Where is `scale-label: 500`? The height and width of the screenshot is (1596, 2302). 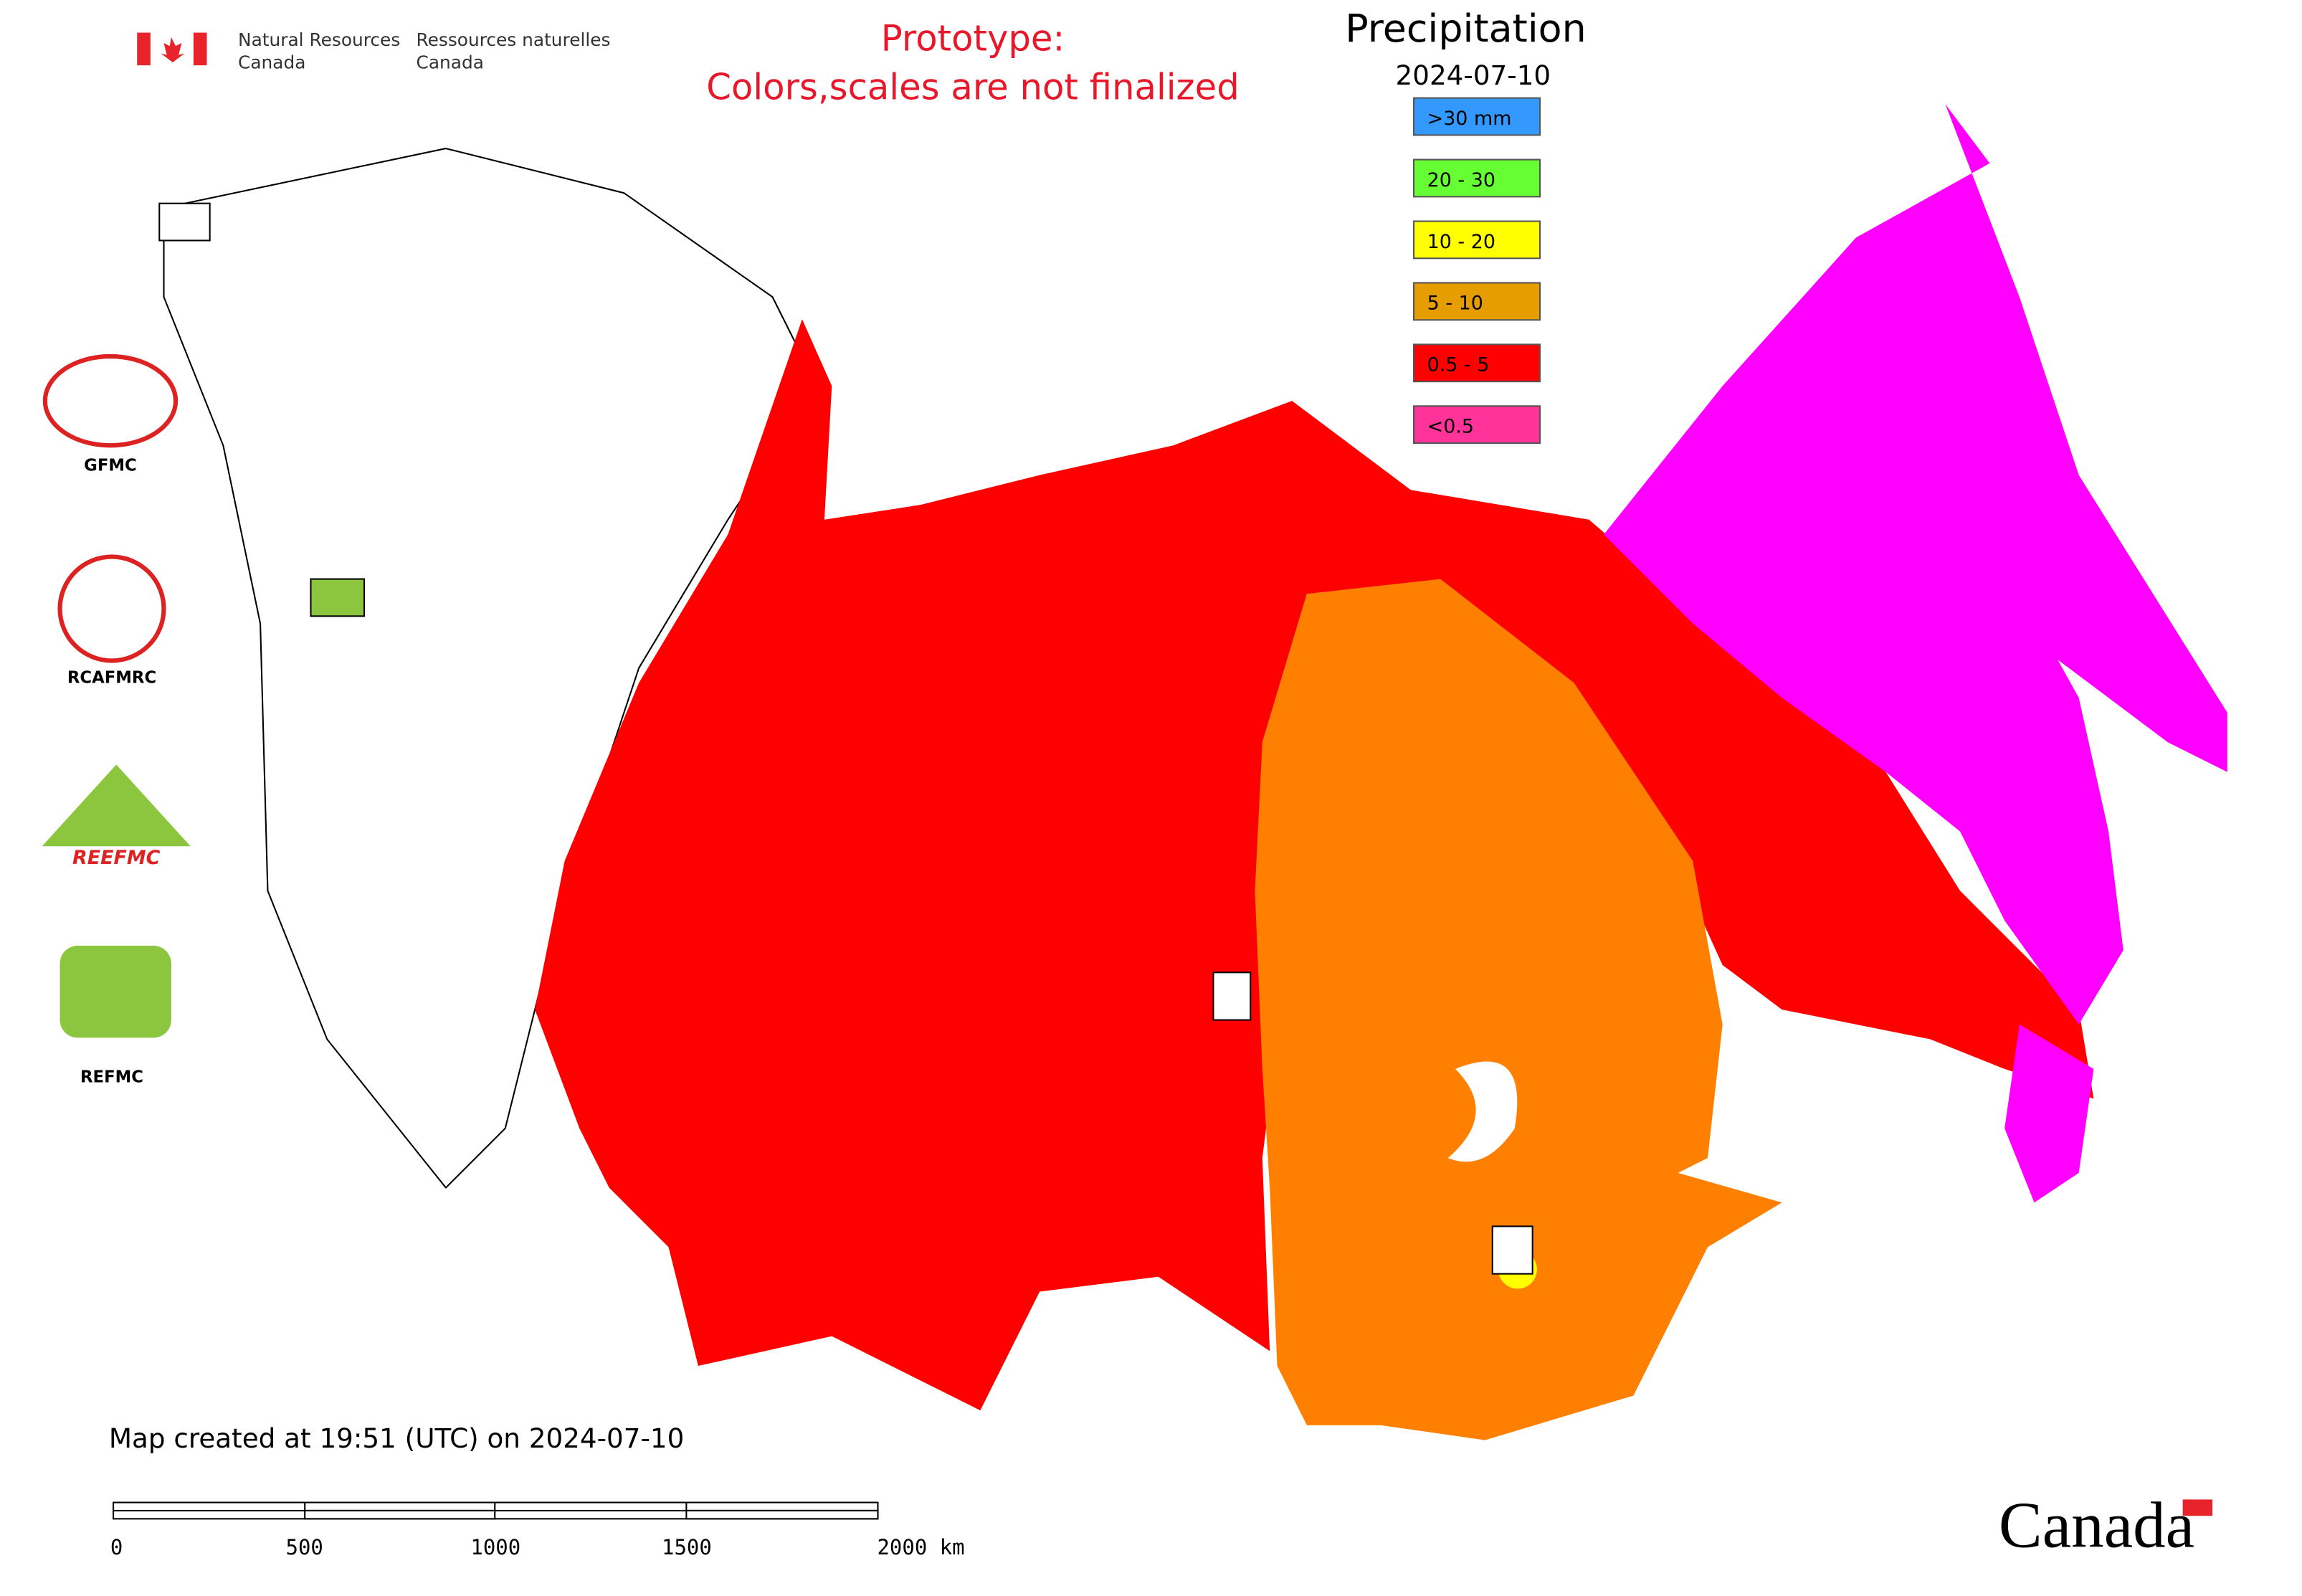 scale-label: 500 is located at coordinates (304, 1547).